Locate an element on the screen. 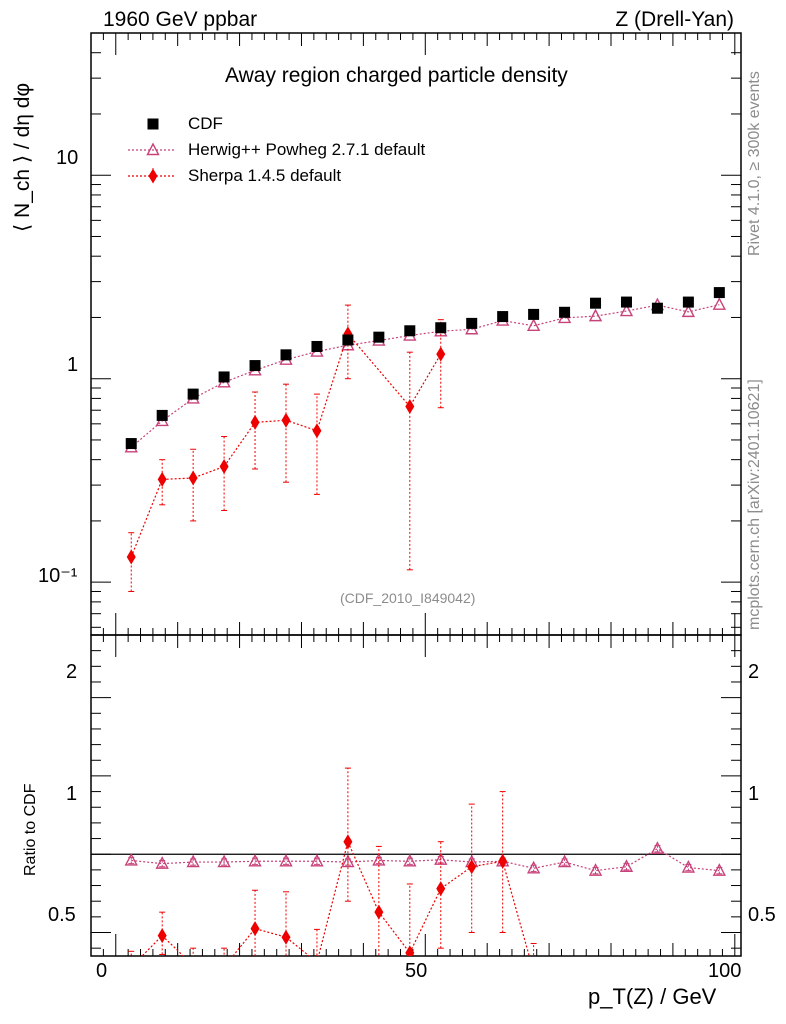 This screenshot has width=786, height=1024. xtick-label-50: 50 is located at coordinates (416, 971).